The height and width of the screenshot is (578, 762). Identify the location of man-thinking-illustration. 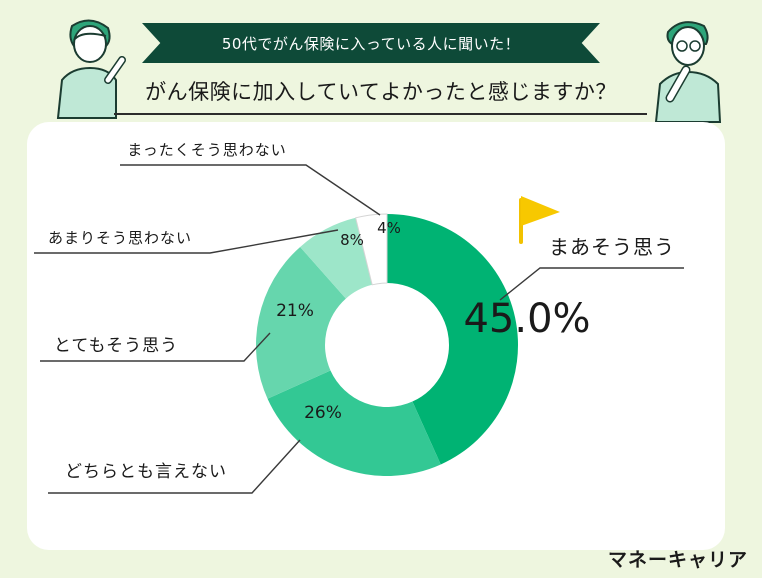
(688, 72).